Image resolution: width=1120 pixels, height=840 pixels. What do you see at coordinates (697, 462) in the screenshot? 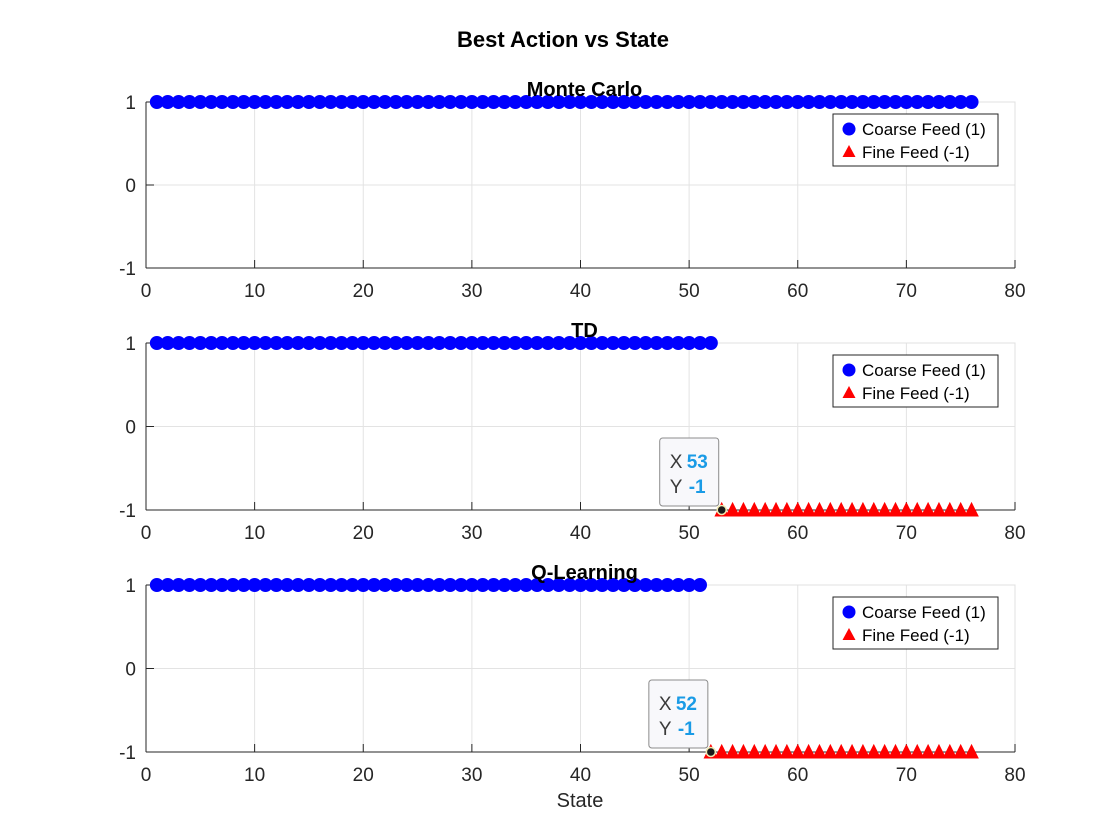
I see `datatip-x-value: 53` at bounding box center [697, 462].